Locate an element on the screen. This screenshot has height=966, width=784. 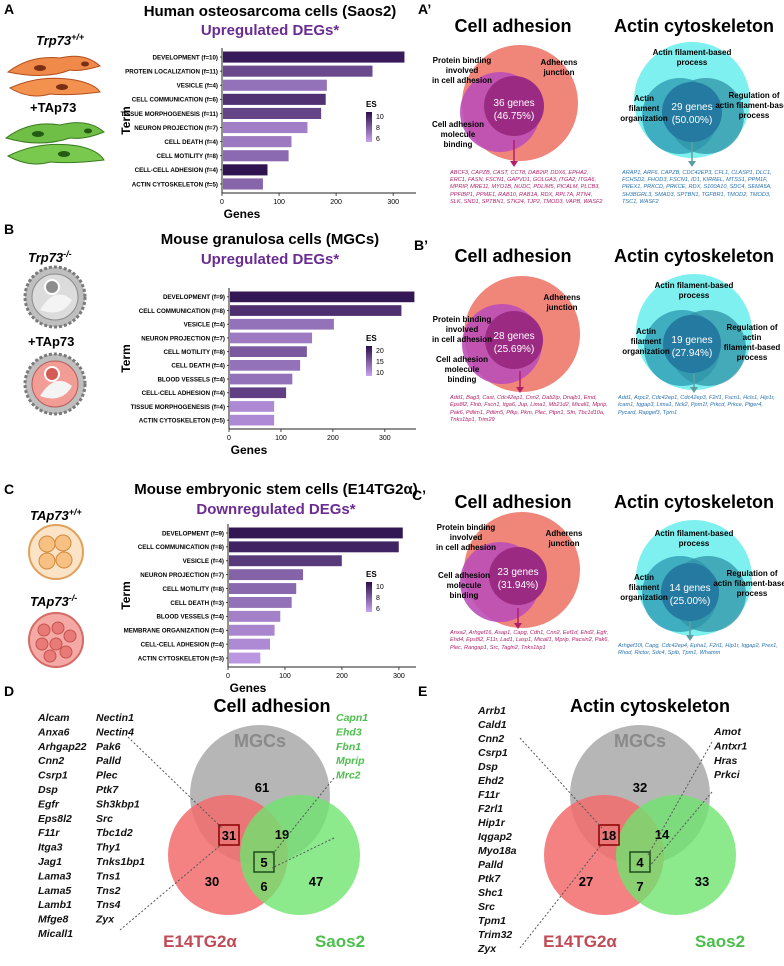
gene-name-shared: Fbn1 is located at coordinates (348, 747).